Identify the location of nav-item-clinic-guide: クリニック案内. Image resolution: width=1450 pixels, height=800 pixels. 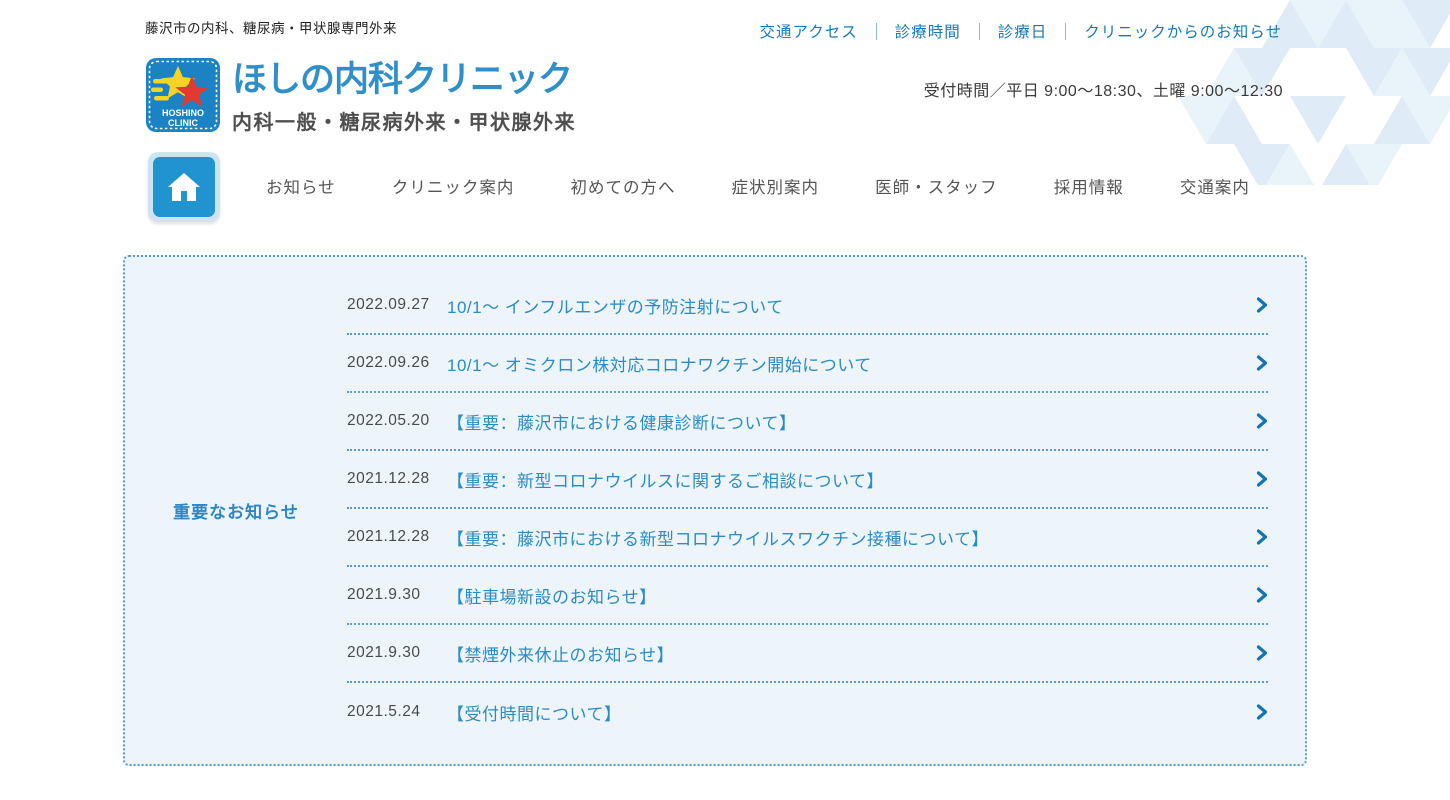
(453, 188).